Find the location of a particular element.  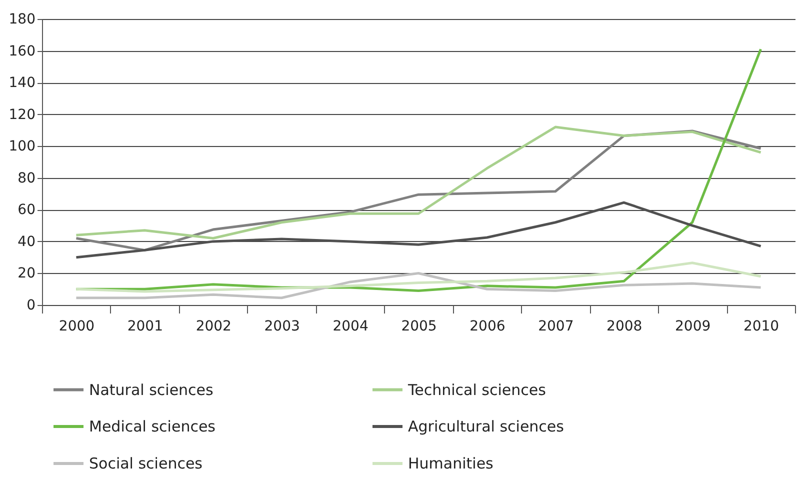

y-tick-label: 180 is located at coordinates (22, 20).